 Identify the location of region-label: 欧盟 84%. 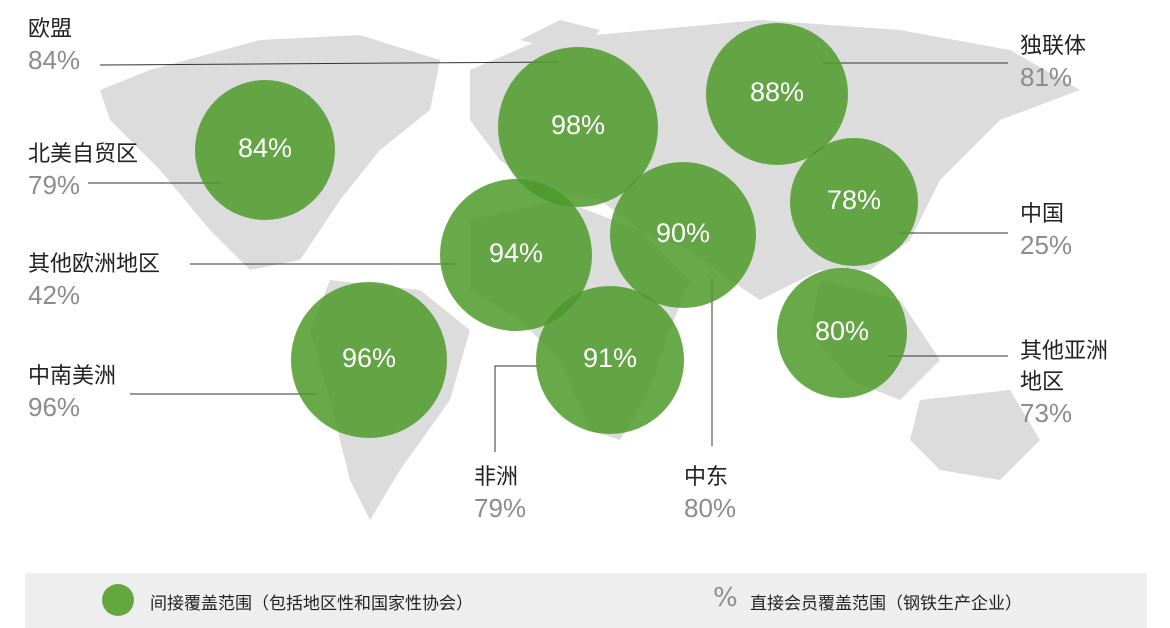
(54, 45).